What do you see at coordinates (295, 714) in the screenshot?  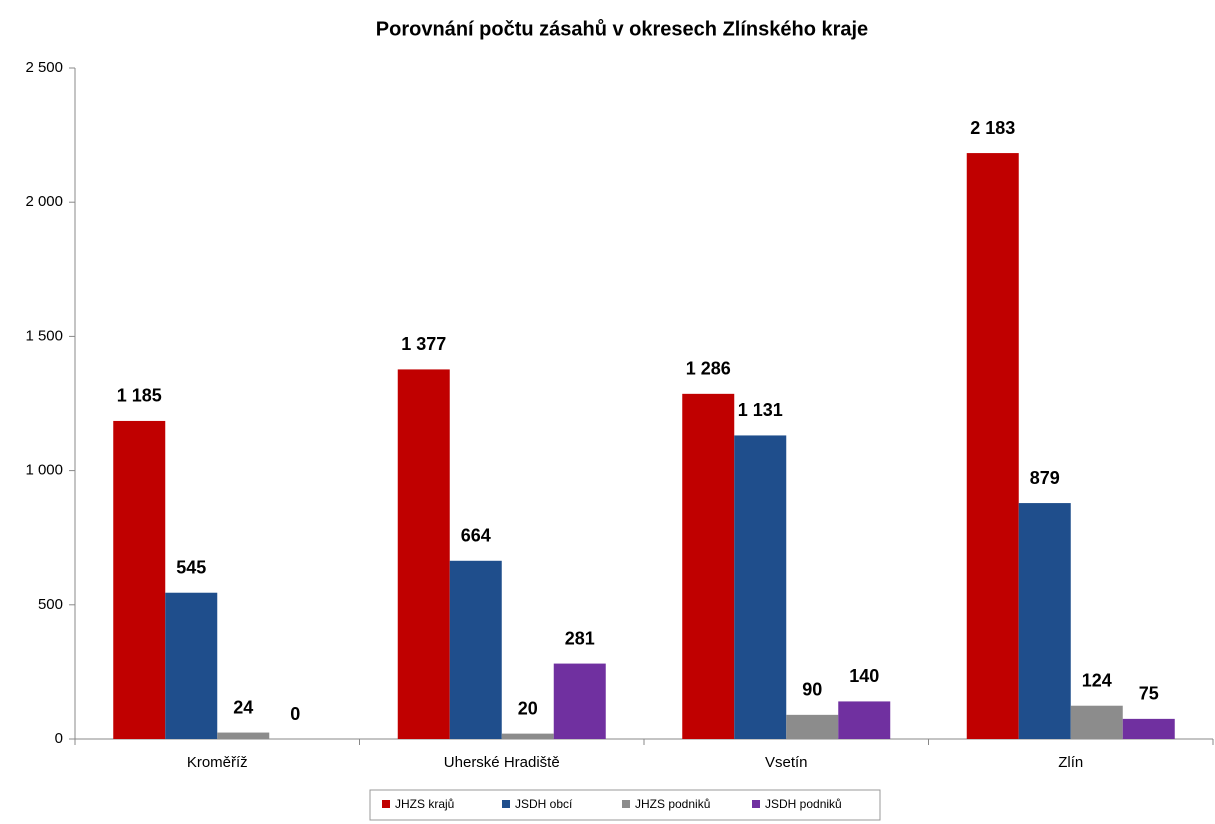 I see `value-label: 0` at bounding box center [295, 714].